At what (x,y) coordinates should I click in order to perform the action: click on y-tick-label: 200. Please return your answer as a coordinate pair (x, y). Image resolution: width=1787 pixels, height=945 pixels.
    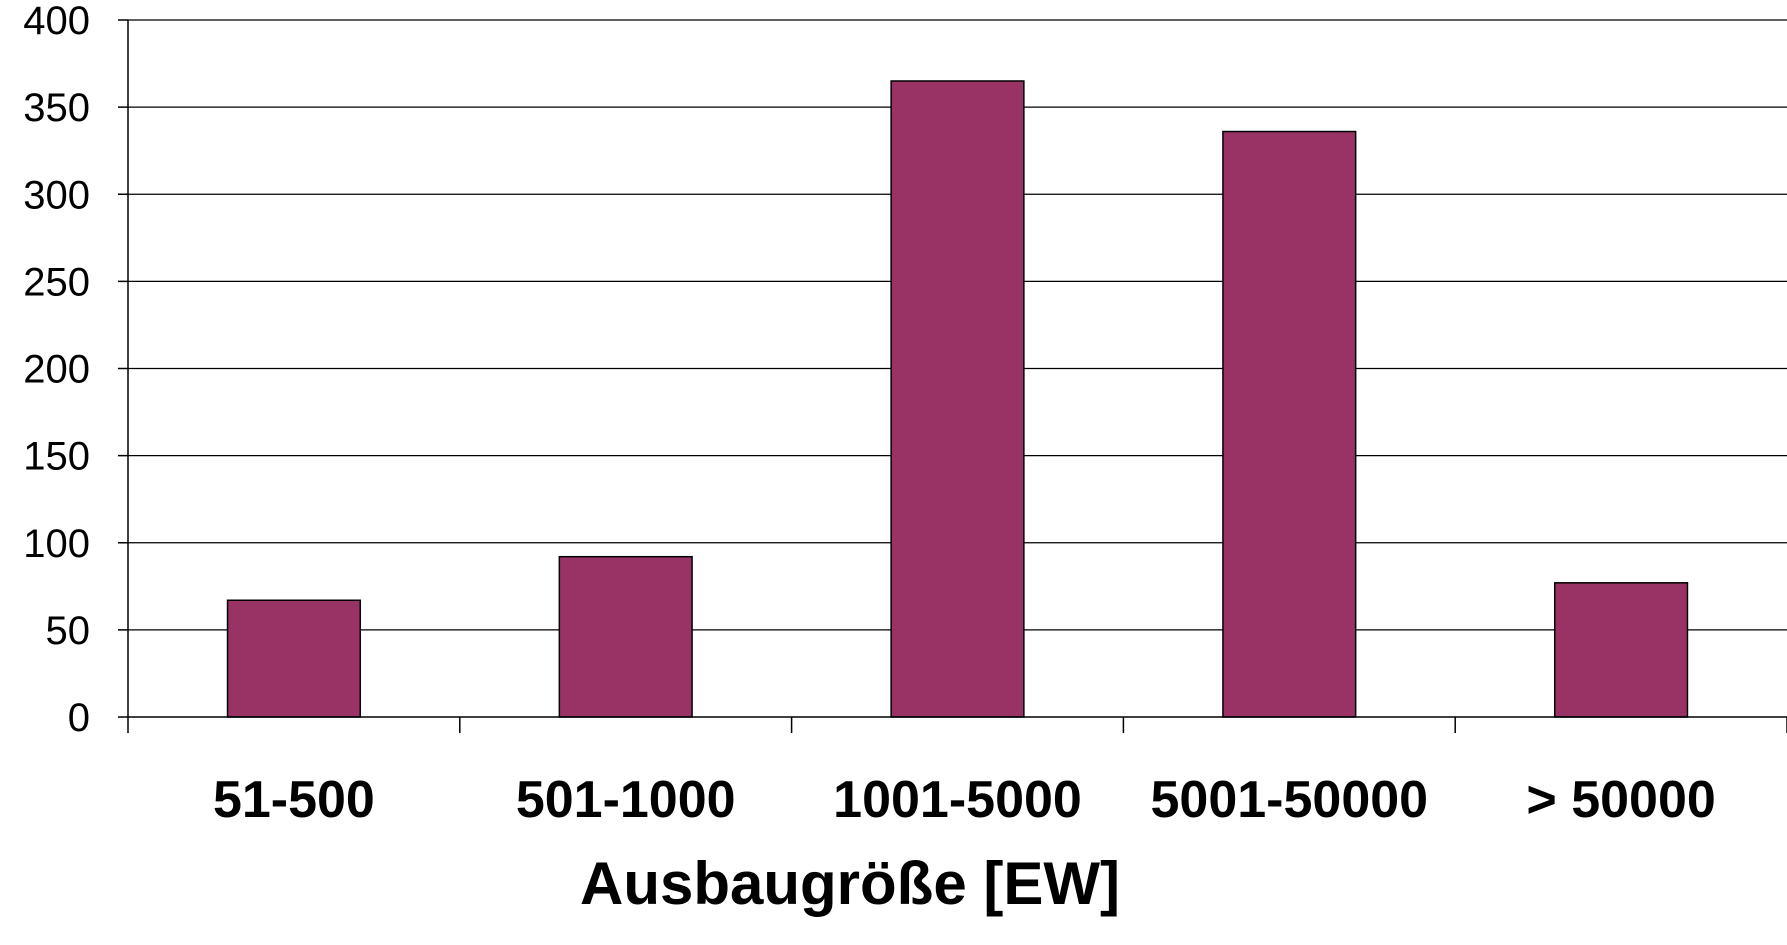
    Looking at the image, I should click on (56, 370).